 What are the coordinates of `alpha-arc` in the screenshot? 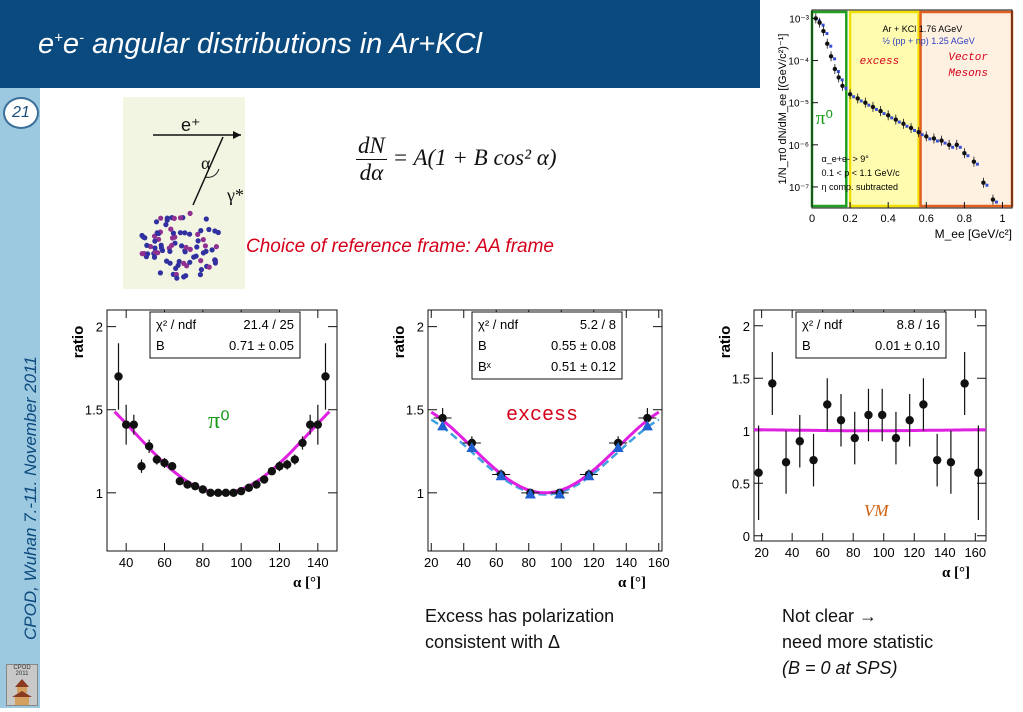 It's located at (212, 173).